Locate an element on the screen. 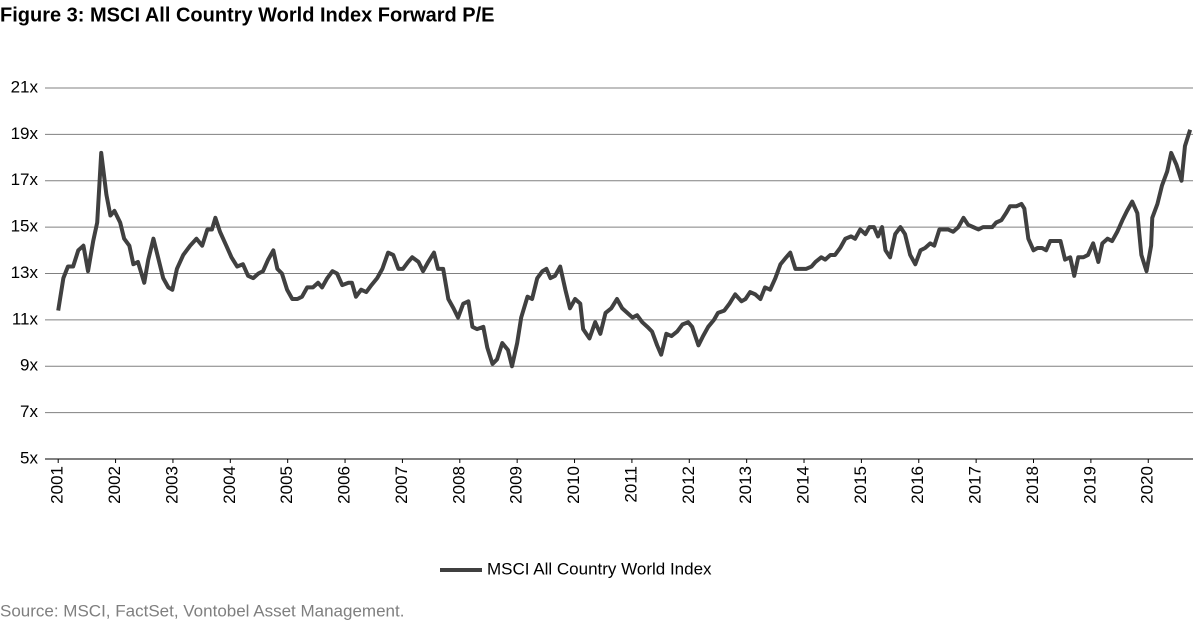 The height and width of the screenshot is (627, 1193). x-tick-label: 2002 is located at coordinates (114, 485).